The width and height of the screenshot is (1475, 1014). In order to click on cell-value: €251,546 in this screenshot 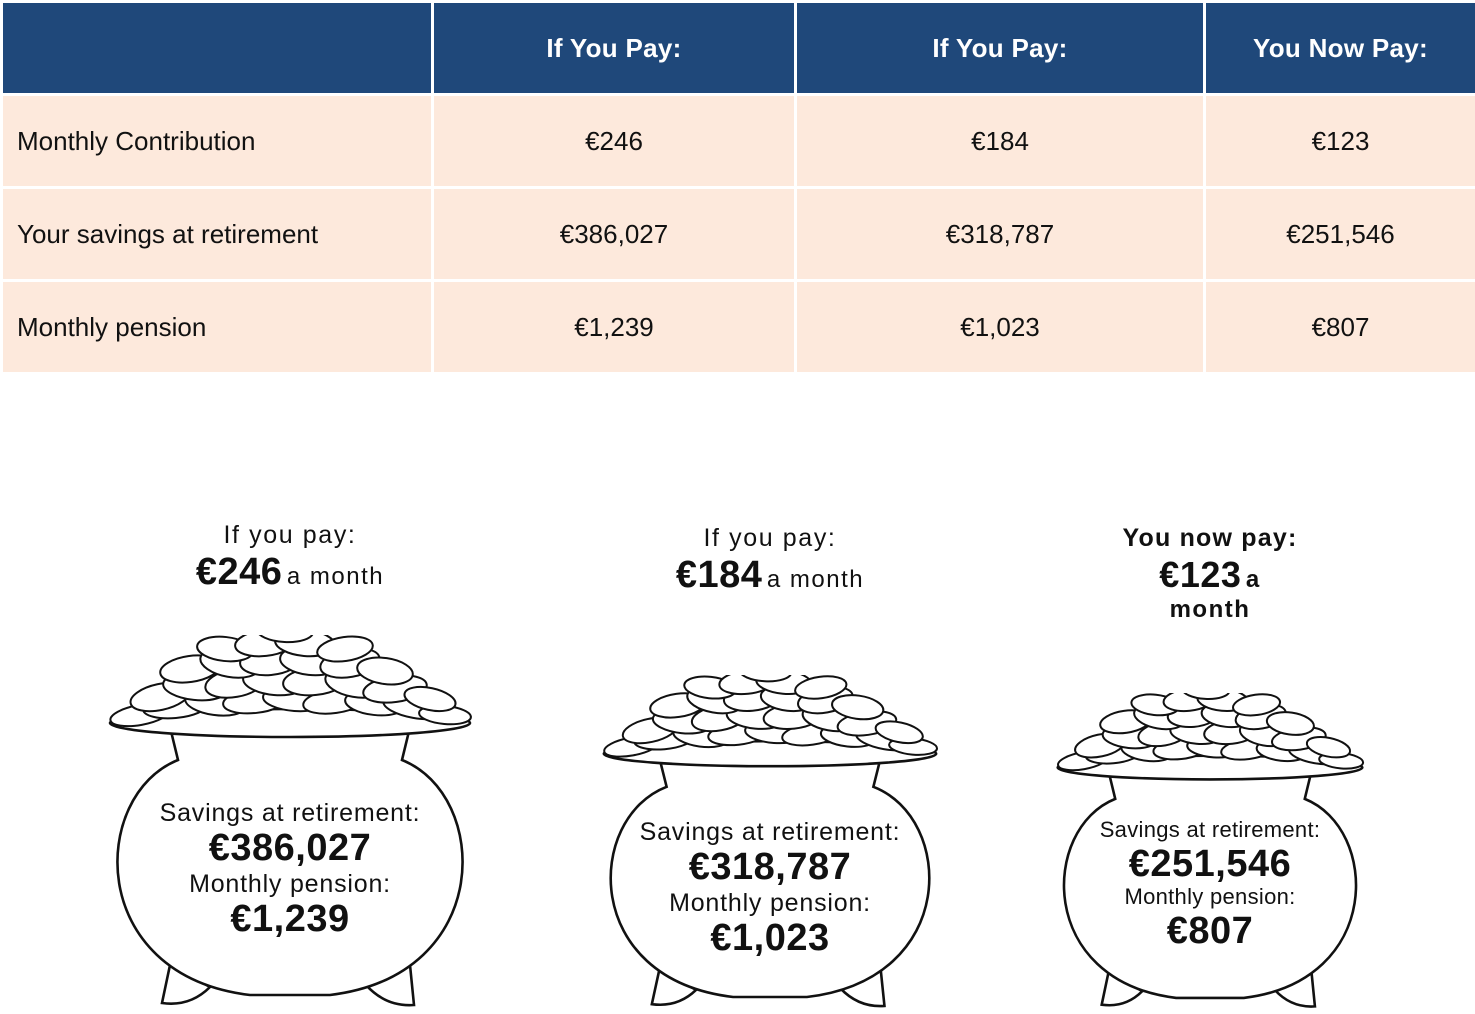, I will do `click(1339, 234)`.